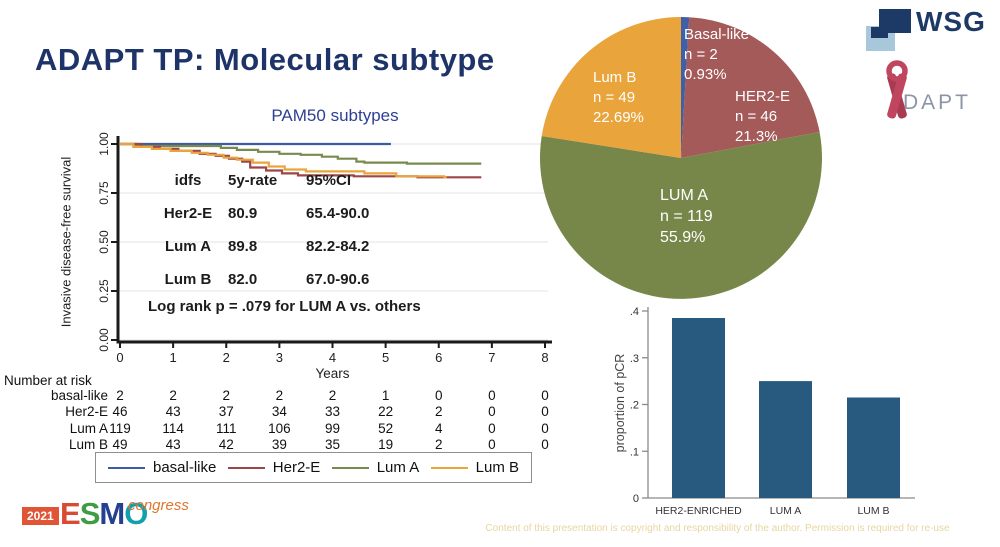  What do you see at coordinates (897, 89) in the screenshot?
I see `awareness-ribbon-icon` at bounding box center [897, 89].